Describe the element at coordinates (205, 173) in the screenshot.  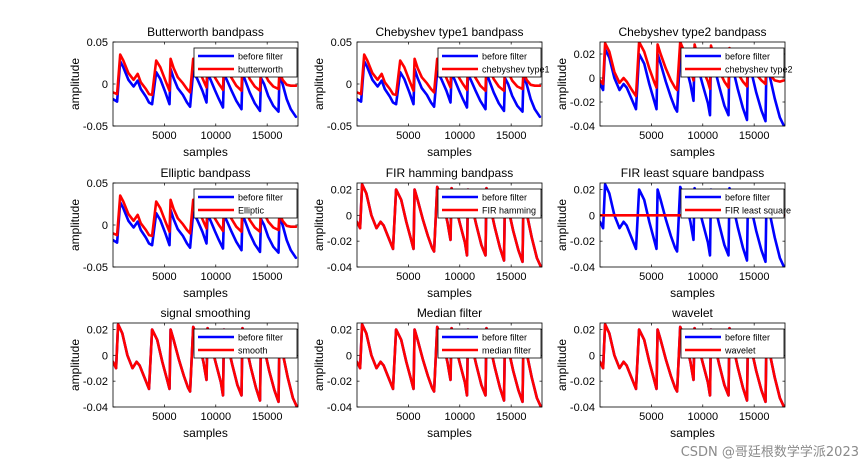
I see `chart-title: Elliptic bandpass` at that location.